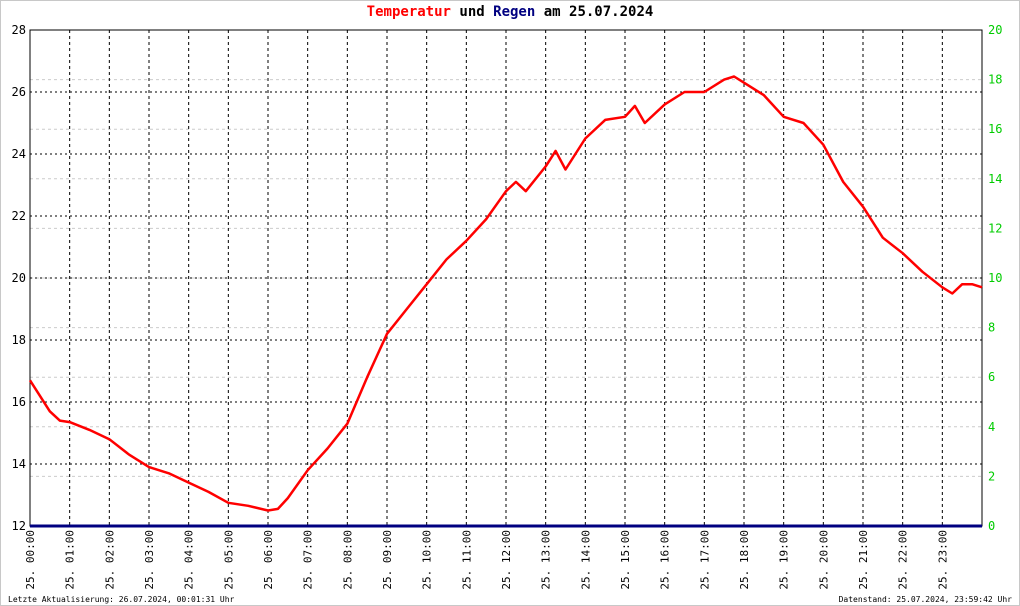 The width and height of the screenshot is (1020, 606). What do you see at coordinates (991, 526) in the screenshot?
I see `y-tick-label-right: 0` at bounding box center [991, 526].